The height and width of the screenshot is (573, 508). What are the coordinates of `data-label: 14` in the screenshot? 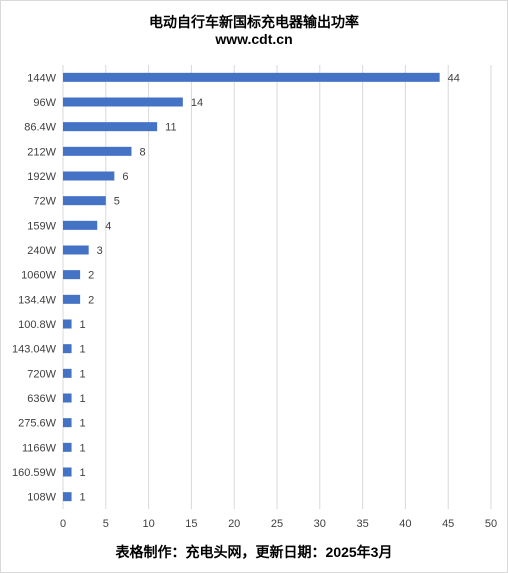 It's located at (197, 103).